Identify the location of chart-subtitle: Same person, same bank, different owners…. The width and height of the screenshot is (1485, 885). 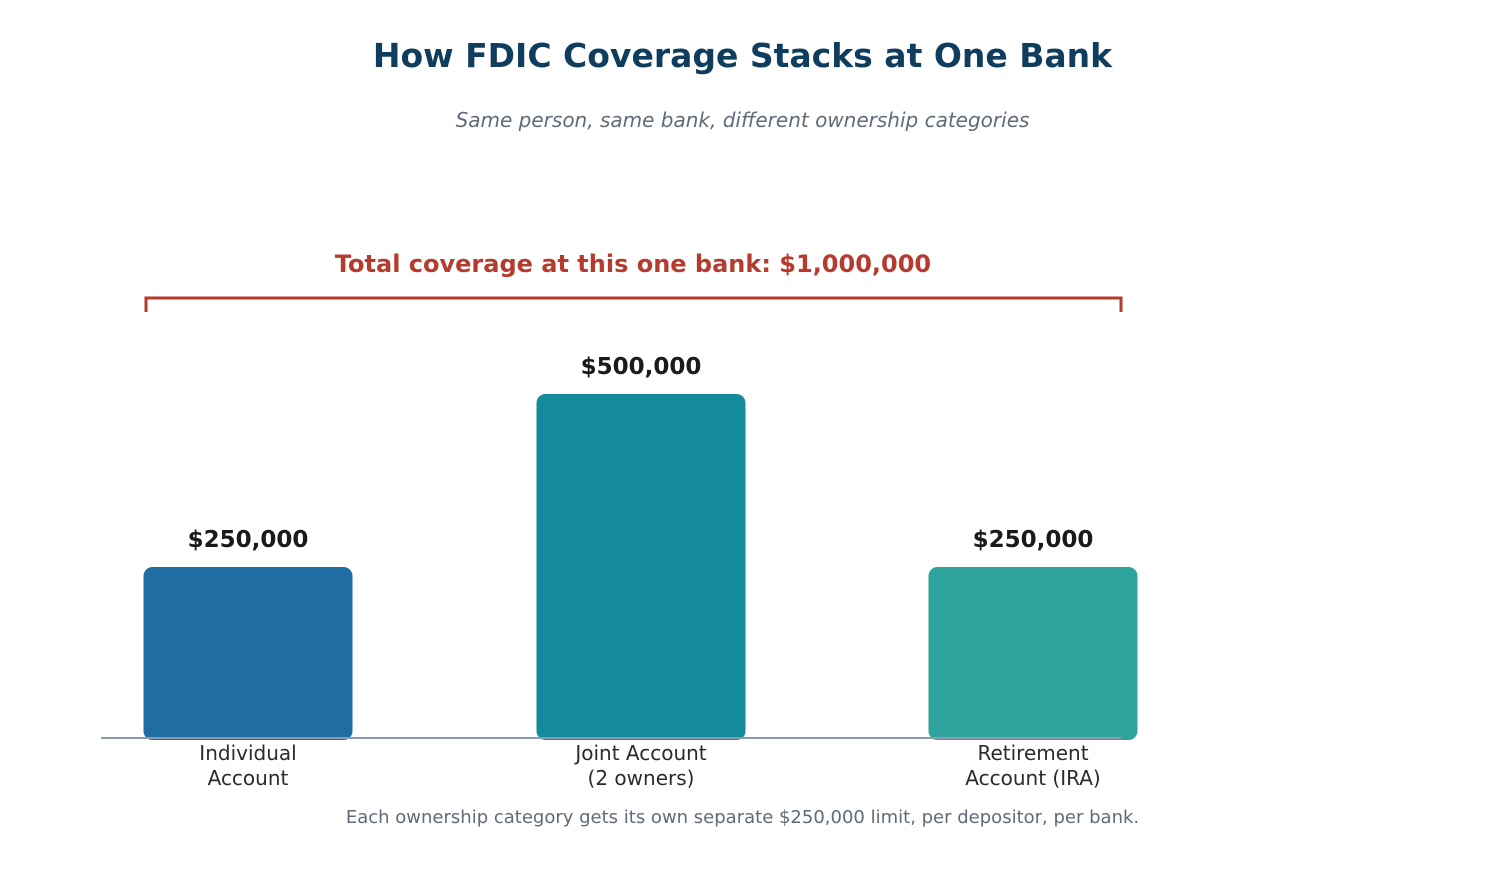
(742, 120).